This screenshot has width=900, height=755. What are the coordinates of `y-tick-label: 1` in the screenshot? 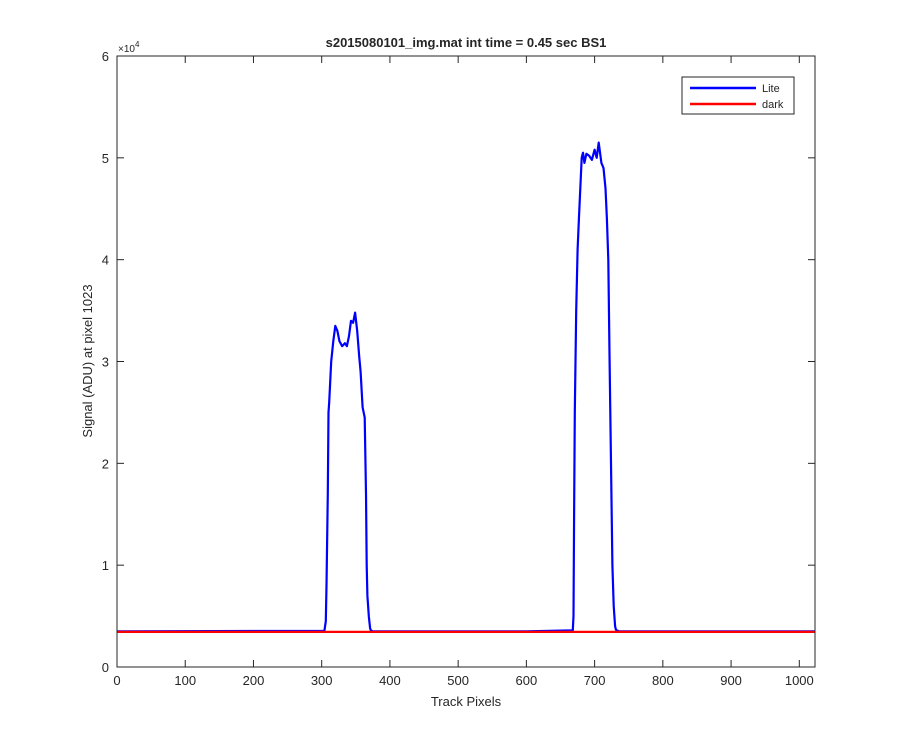 It's located at (105, 565).